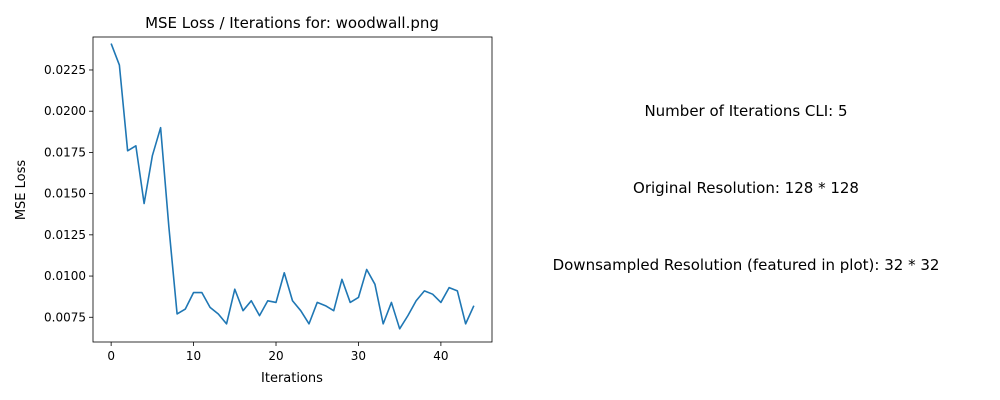 This screenshot has height=400, width=1000. I want to click on y-tick-label: 0.0075, so click(65, 317).